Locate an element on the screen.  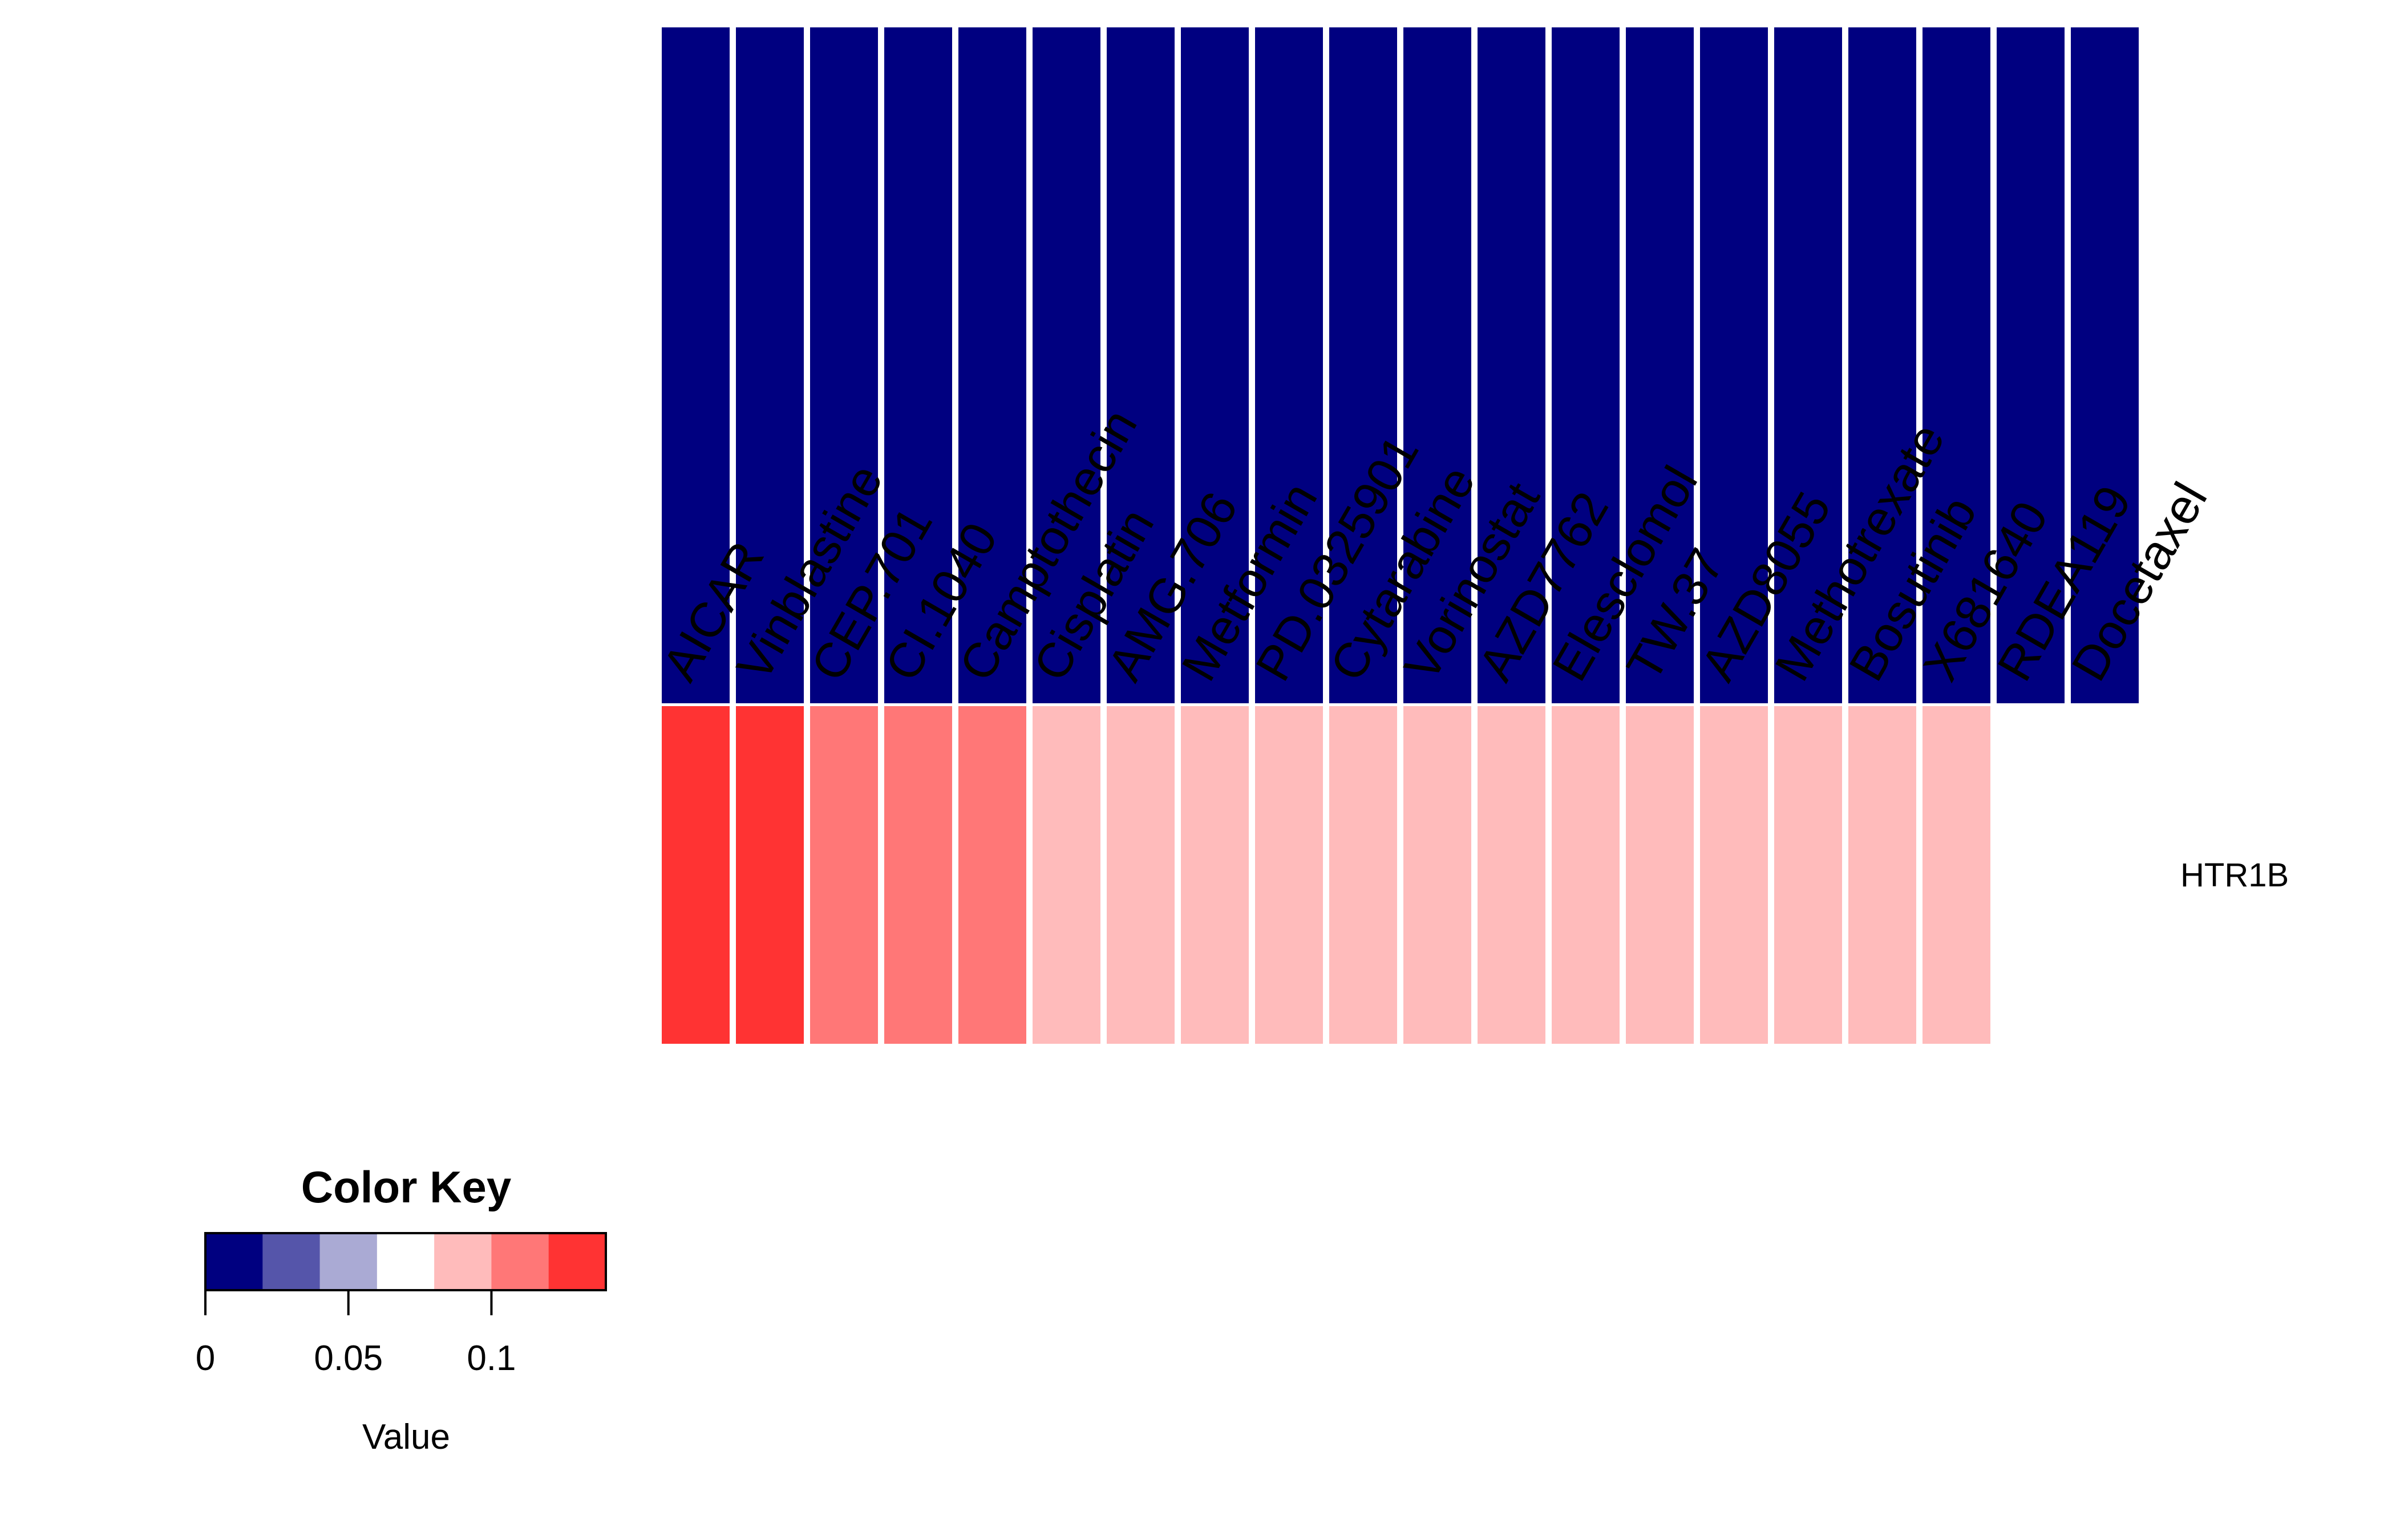
row-labels: HTR1B is located at coordinates (2234, 876).